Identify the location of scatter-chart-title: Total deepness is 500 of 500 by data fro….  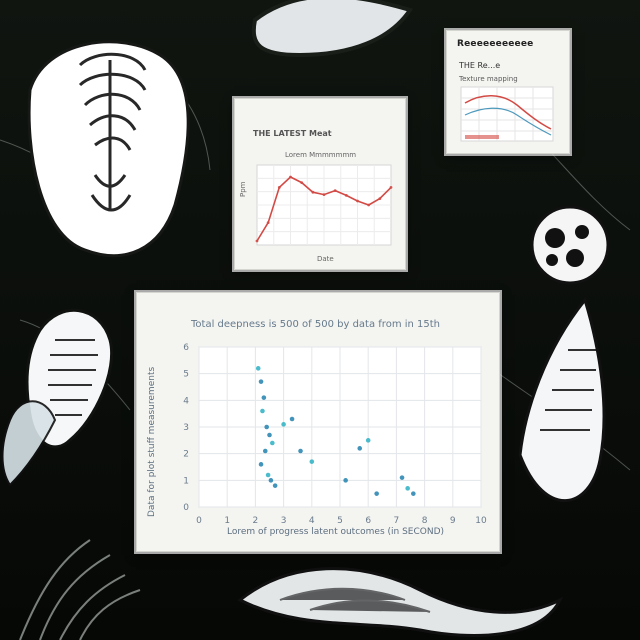
(316, 324).